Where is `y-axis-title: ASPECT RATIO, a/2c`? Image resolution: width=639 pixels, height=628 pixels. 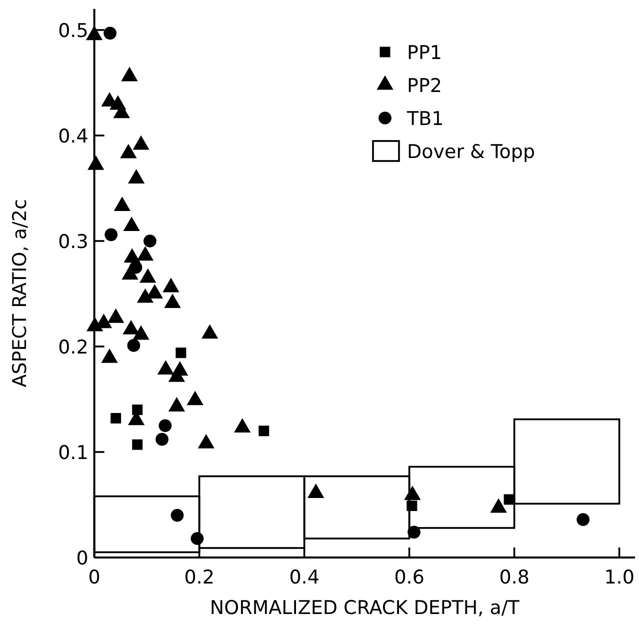 y-axis-title: ASPECT RATIO, a/2c is located at coordinates (20, 293).